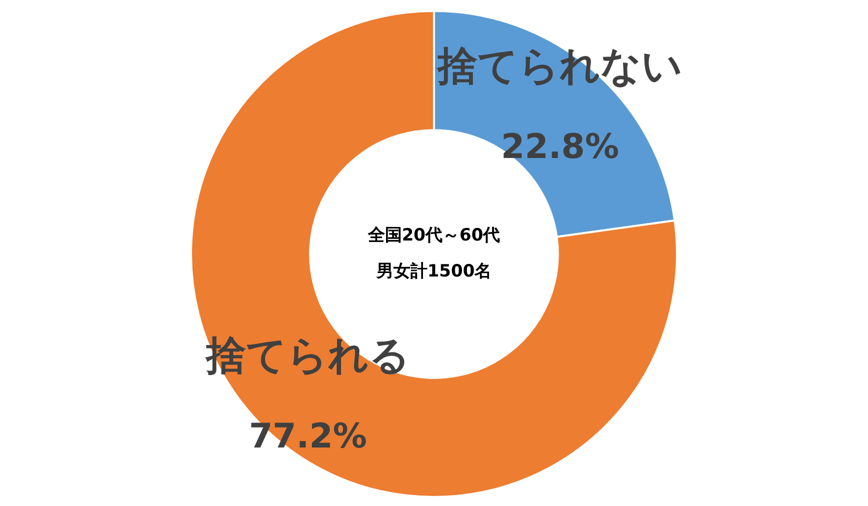 Image resolution: width=868 pixels, height=506 pixels. I want to click on text: 全国20代～60代, so click(433, 235).